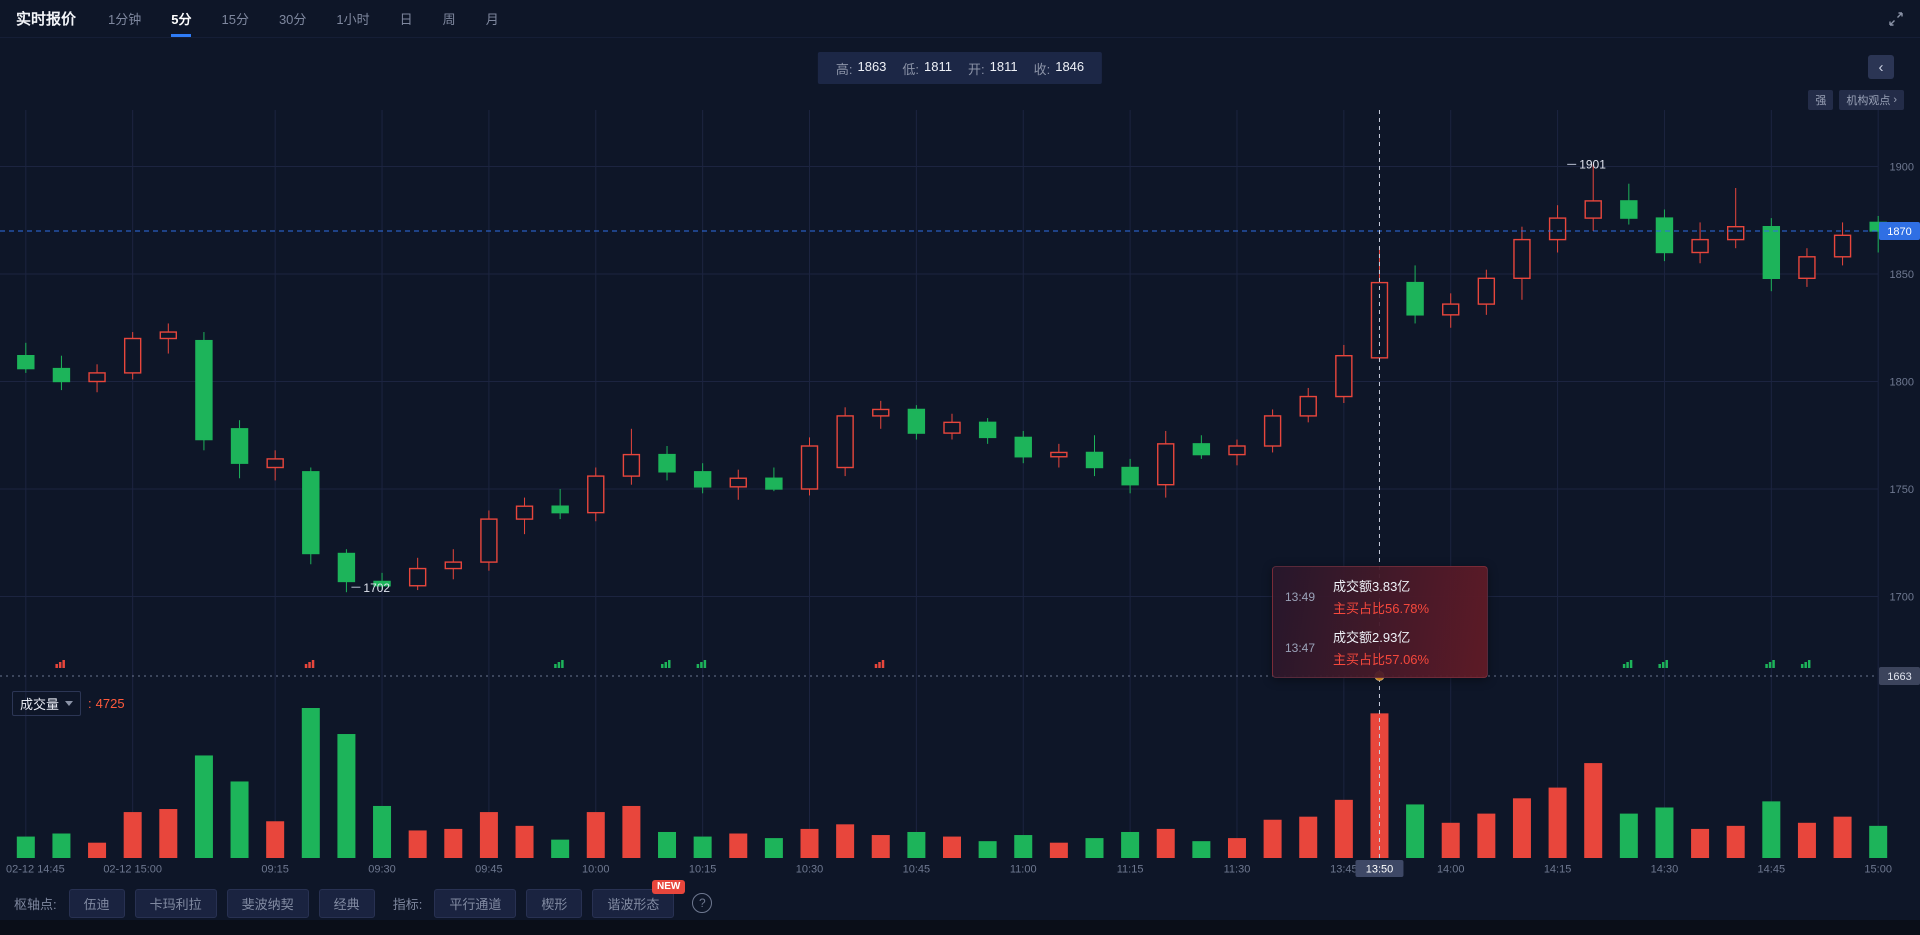  I want to click on timeframe-tab-3: 30分, so click(292, 19).